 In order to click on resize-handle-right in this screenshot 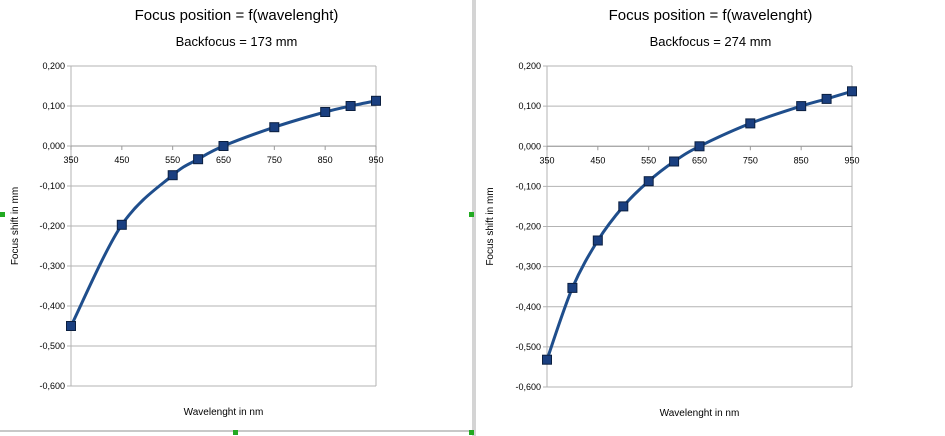, I will do `click(471, 214)`.